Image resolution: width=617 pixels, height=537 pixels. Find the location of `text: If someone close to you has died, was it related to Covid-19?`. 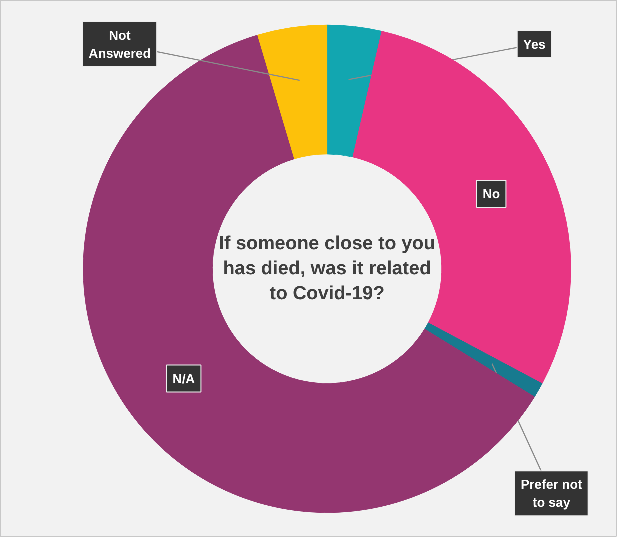

text: If someone close to you has died, was it related to Covid-19? is located at coordinates (327, 269).